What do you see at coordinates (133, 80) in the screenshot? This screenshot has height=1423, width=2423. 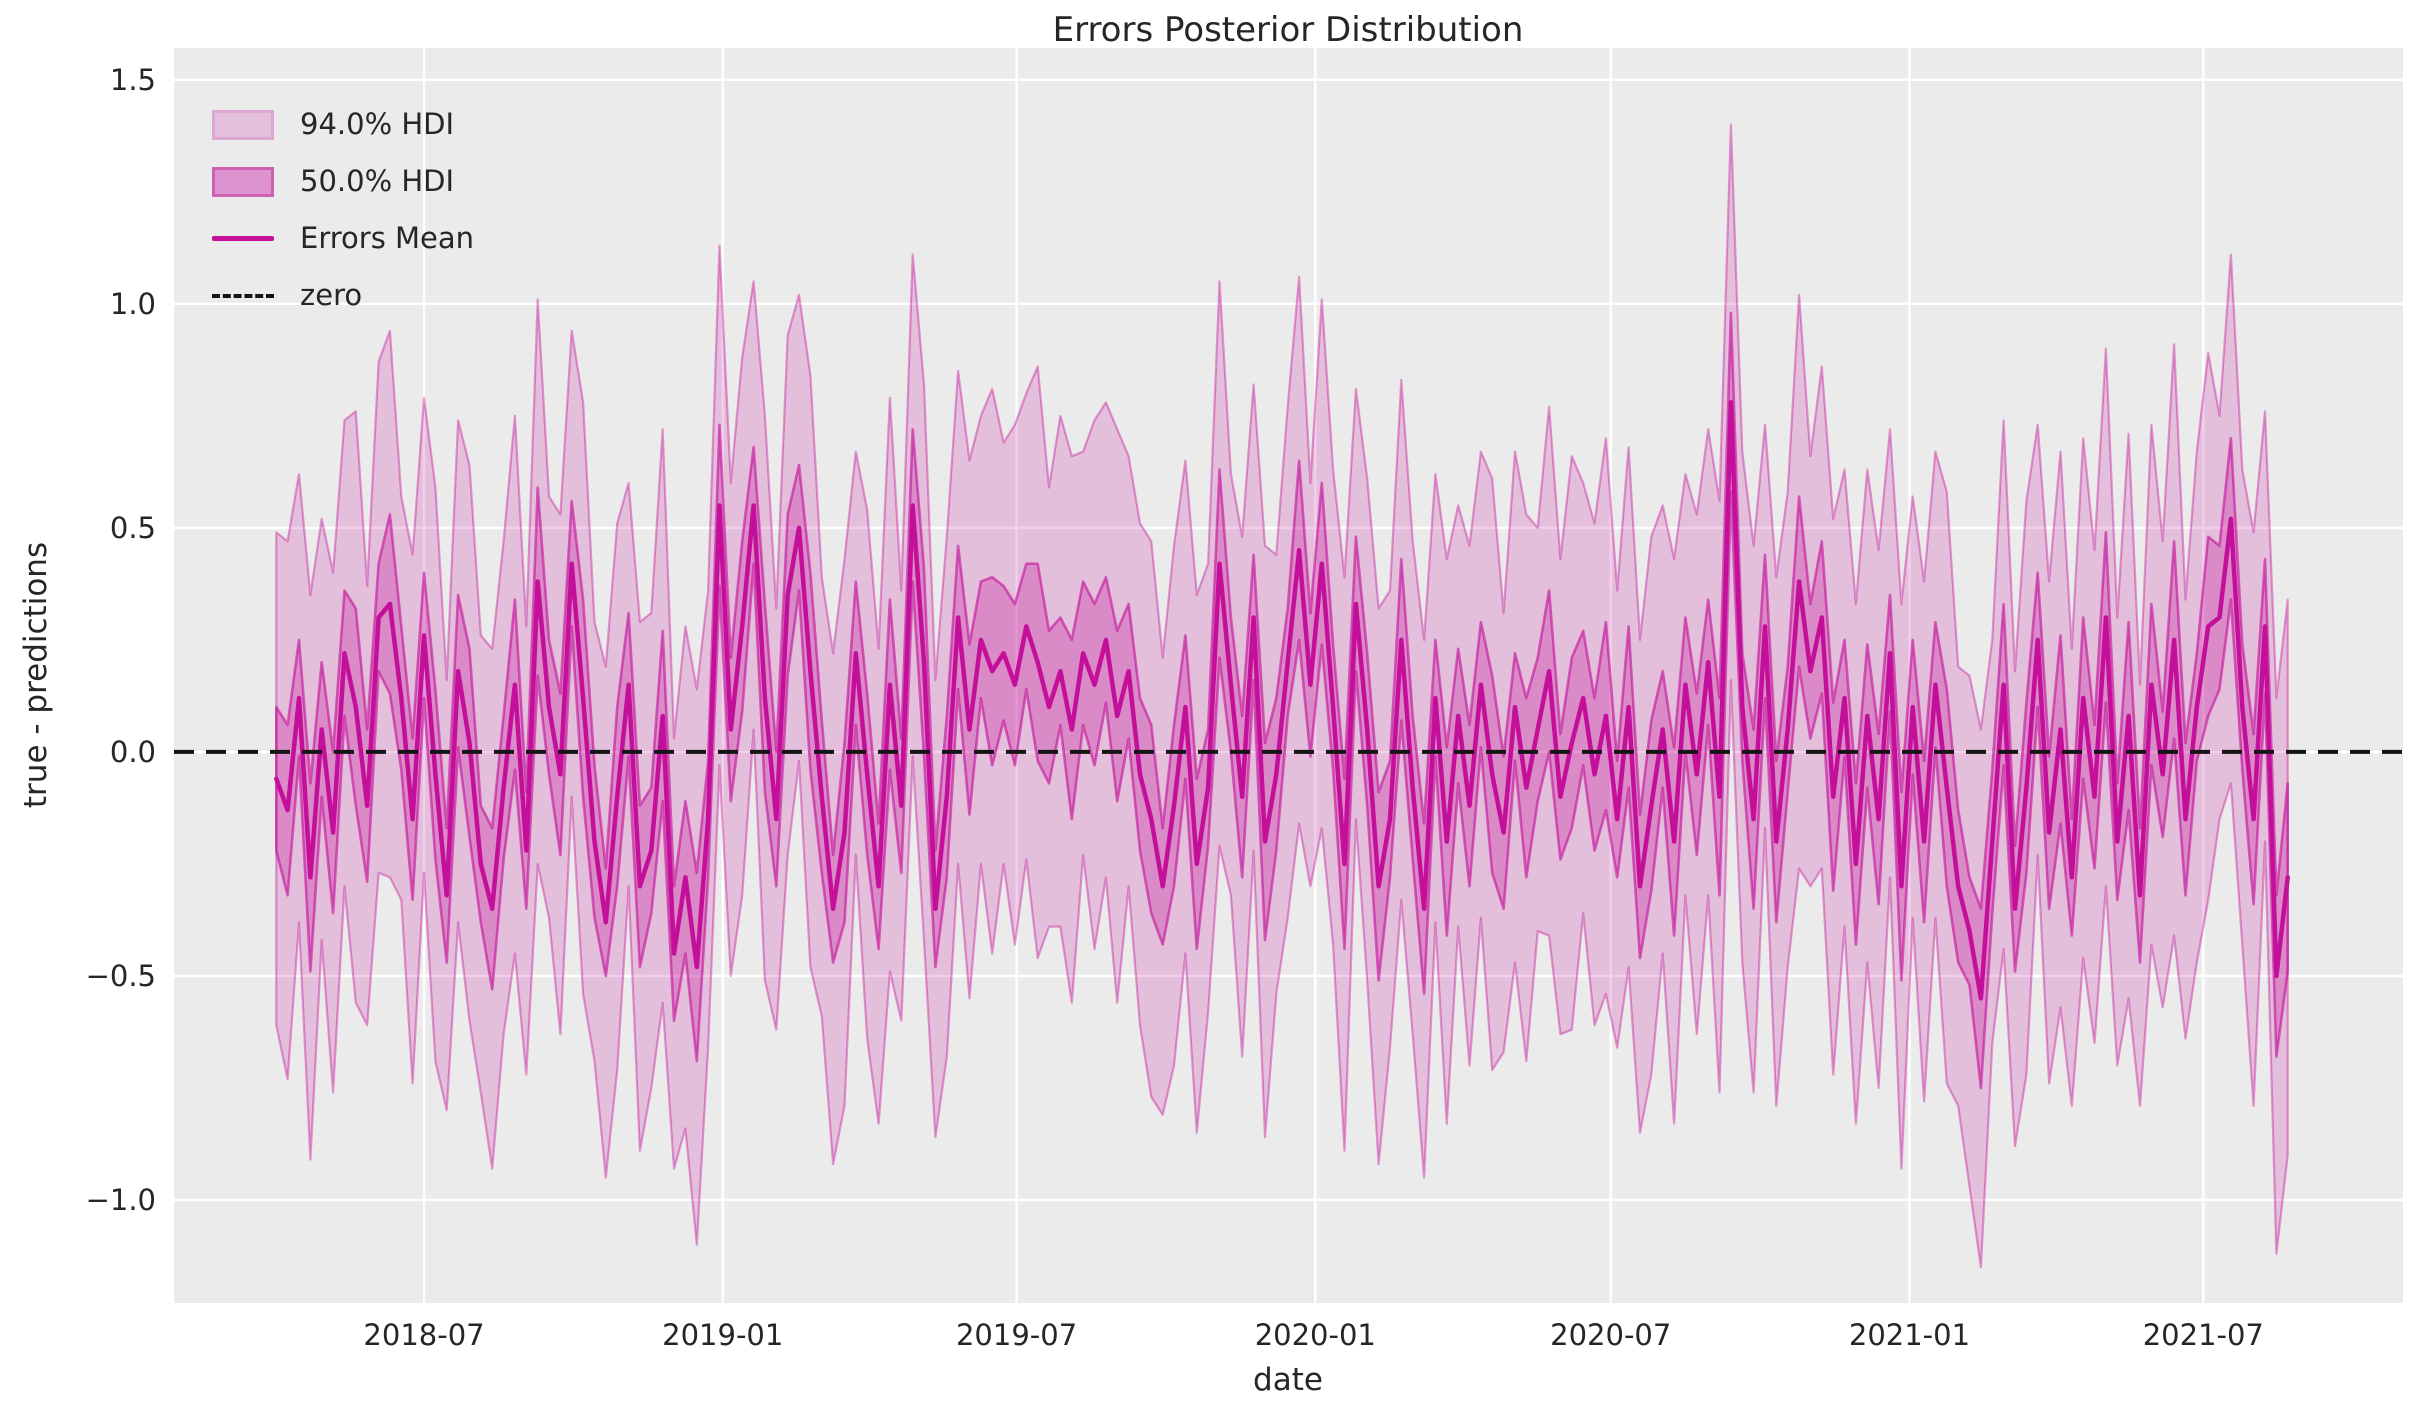 I see `y-tick-label: 1.5` at bounding box center [133, 80].